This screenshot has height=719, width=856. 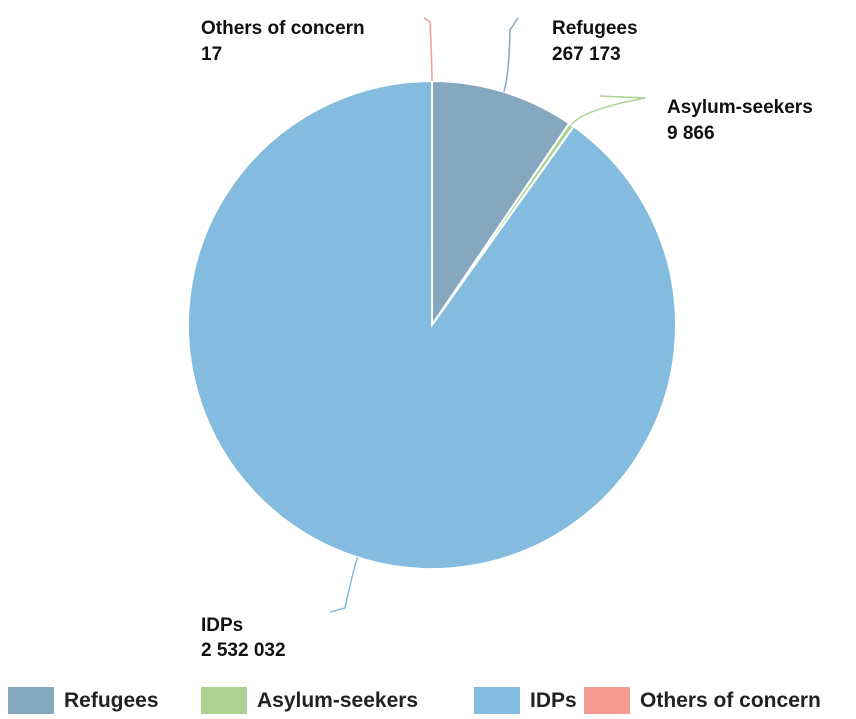 I want to click on legend-item-others-of-concern: Others of concern, so click(x=702, y=700).